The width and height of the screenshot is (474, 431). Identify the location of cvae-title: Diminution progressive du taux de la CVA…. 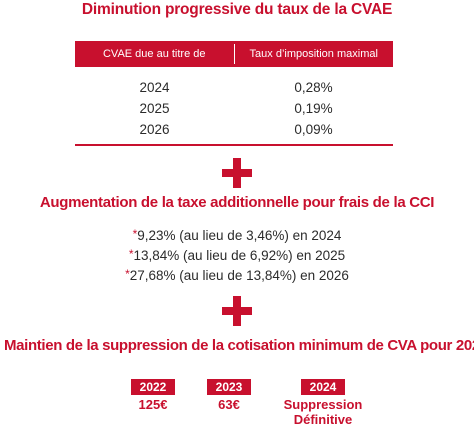
(237, 9).